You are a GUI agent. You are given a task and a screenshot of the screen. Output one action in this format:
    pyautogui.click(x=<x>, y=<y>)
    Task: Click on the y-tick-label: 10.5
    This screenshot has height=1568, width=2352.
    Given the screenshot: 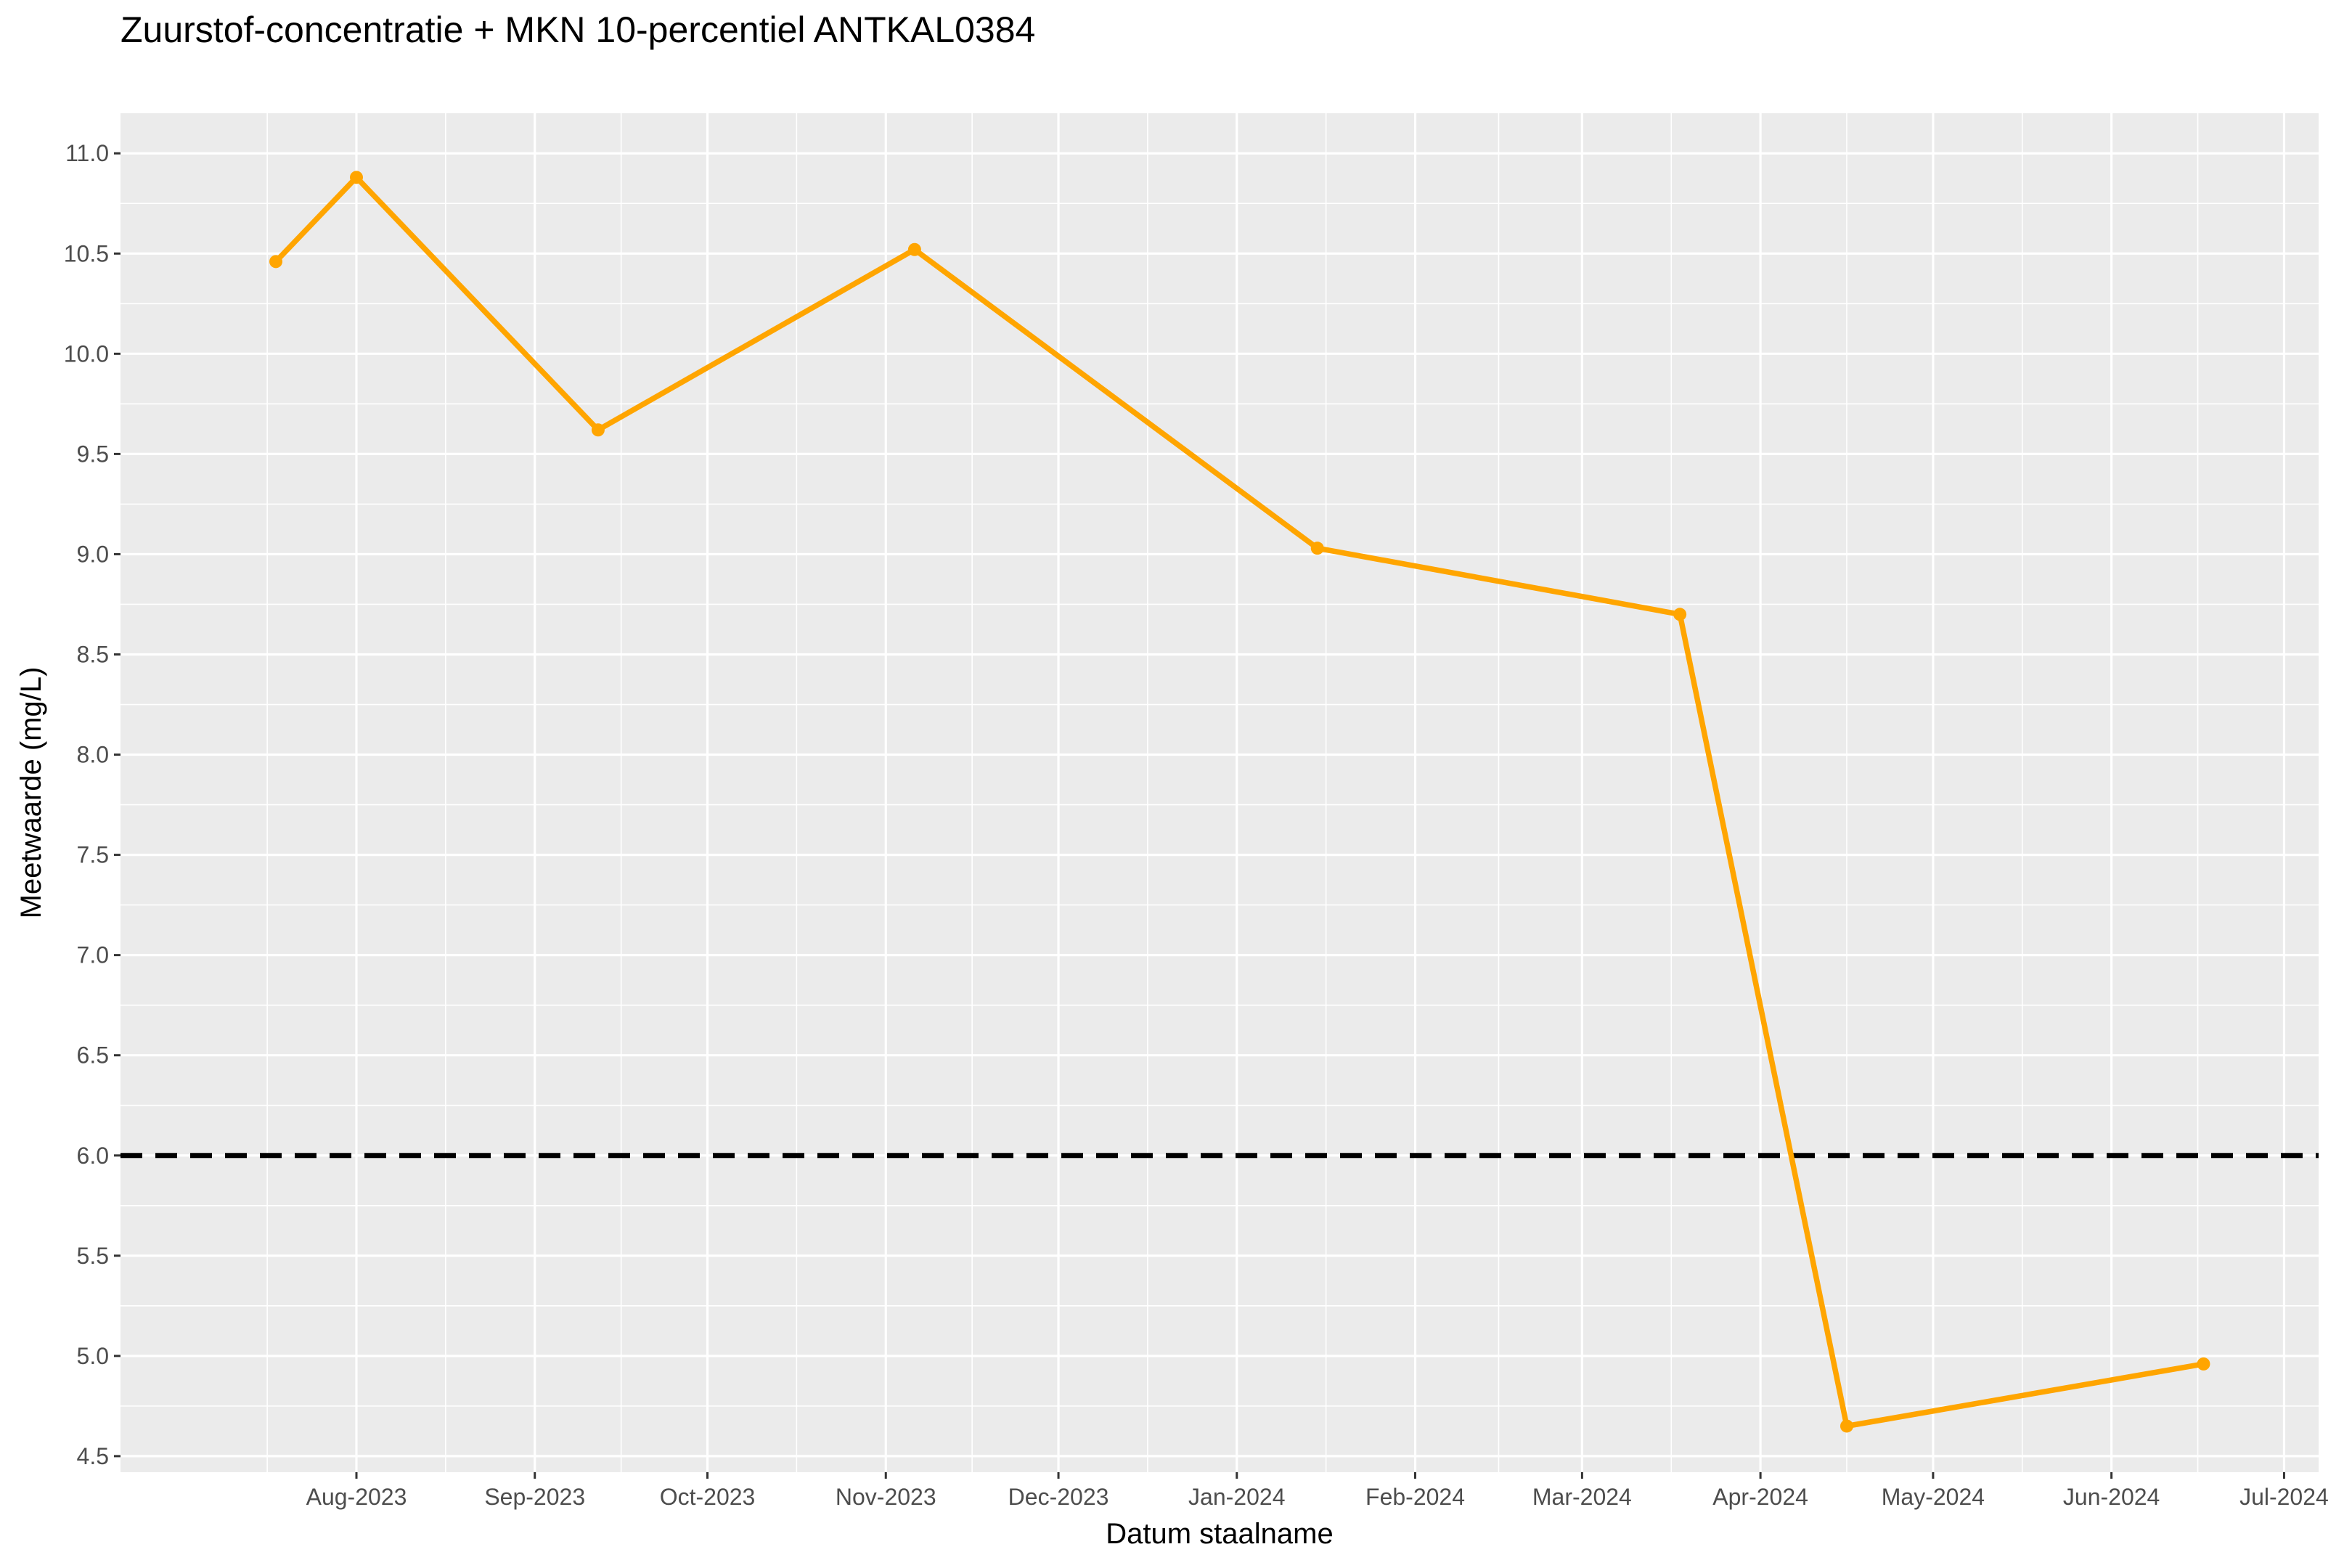 What is the action you would take?
    pyautogui.click(x=87, y=253)
    